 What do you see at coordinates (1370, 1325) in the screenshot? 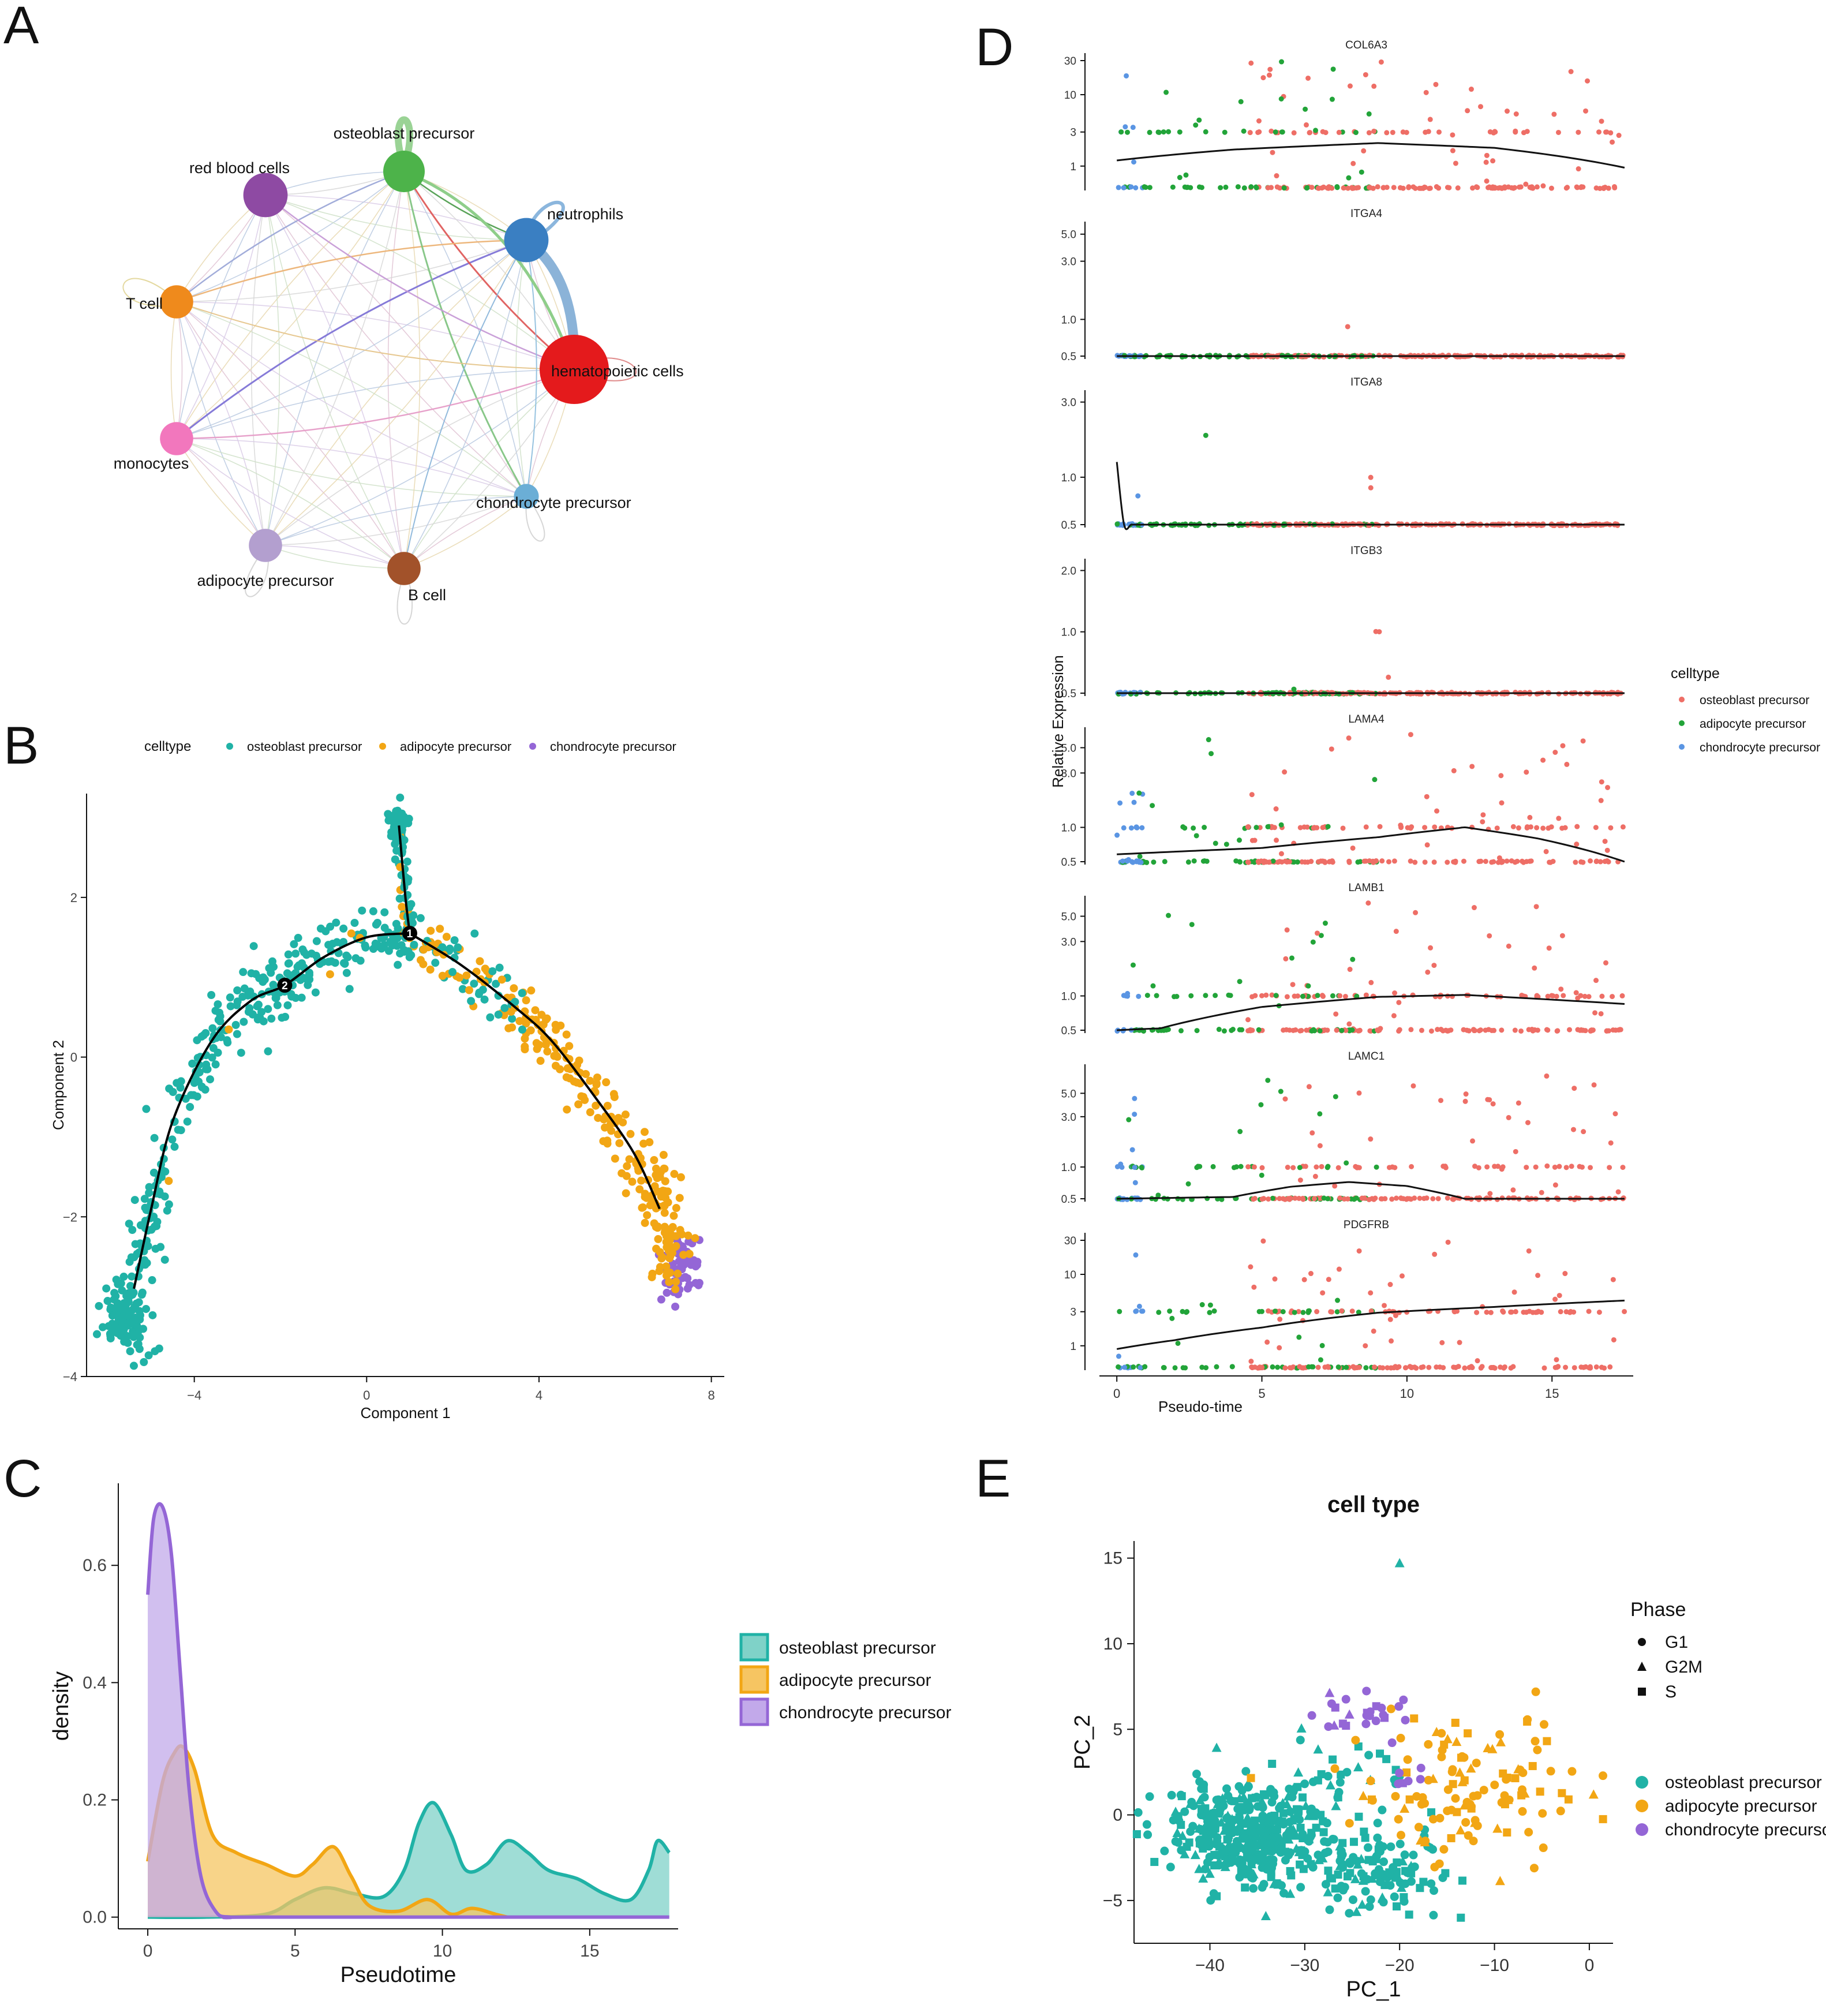
I see `d-trend-line` at bounding box center [1370, 1325].